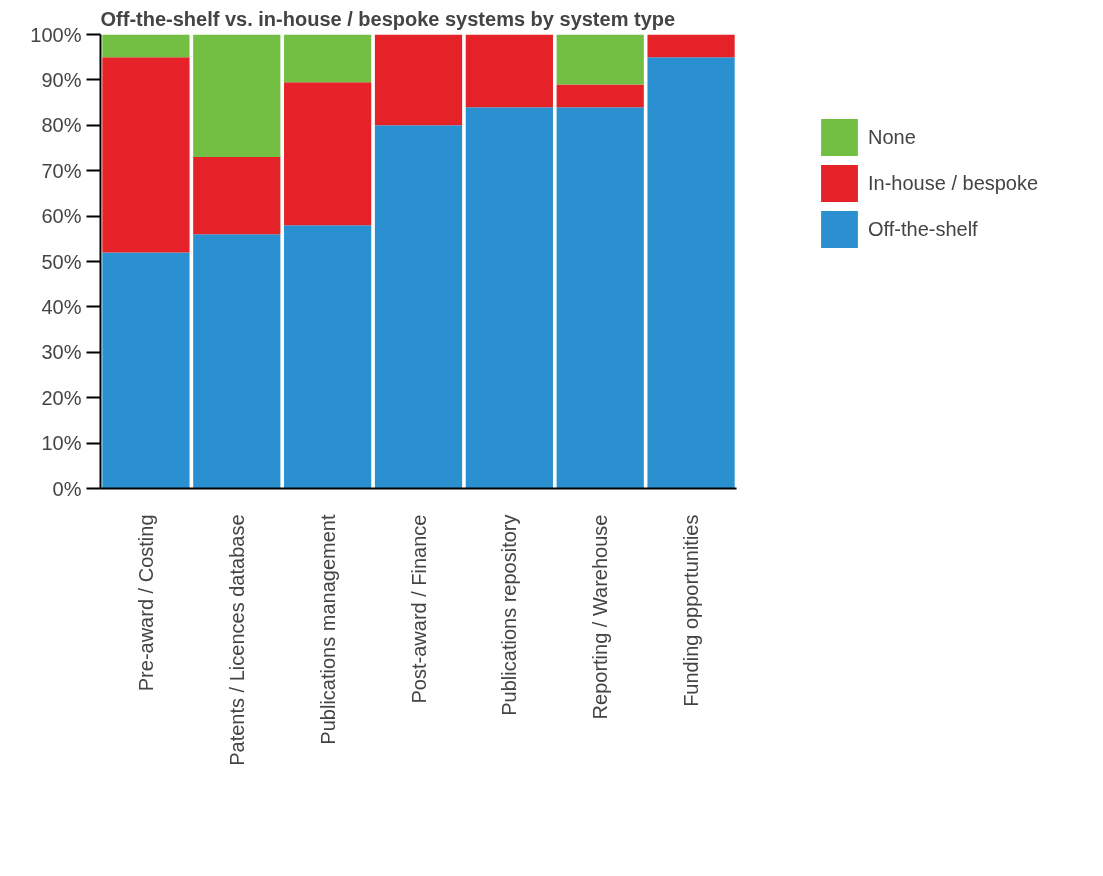  What do you see at coordinates (61, 261) in the screenshot?
I see `y-tick-label: 50%` at bounding box center [61, 261].